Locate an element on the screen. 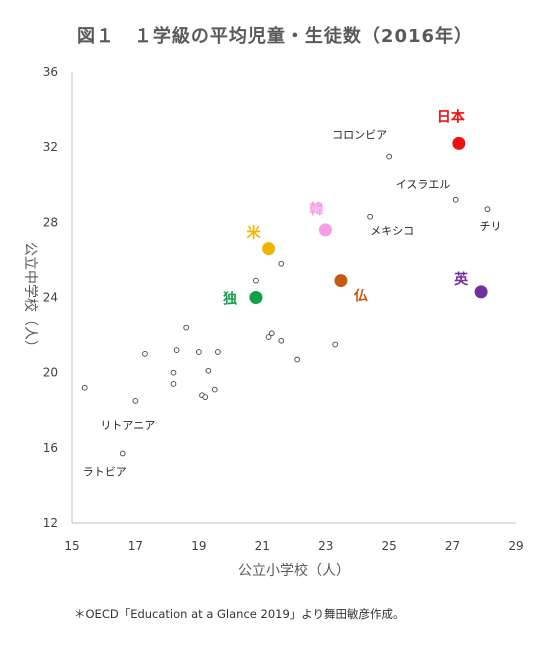  highlighted-point-label: 英 is located at coordinates (461, 279).